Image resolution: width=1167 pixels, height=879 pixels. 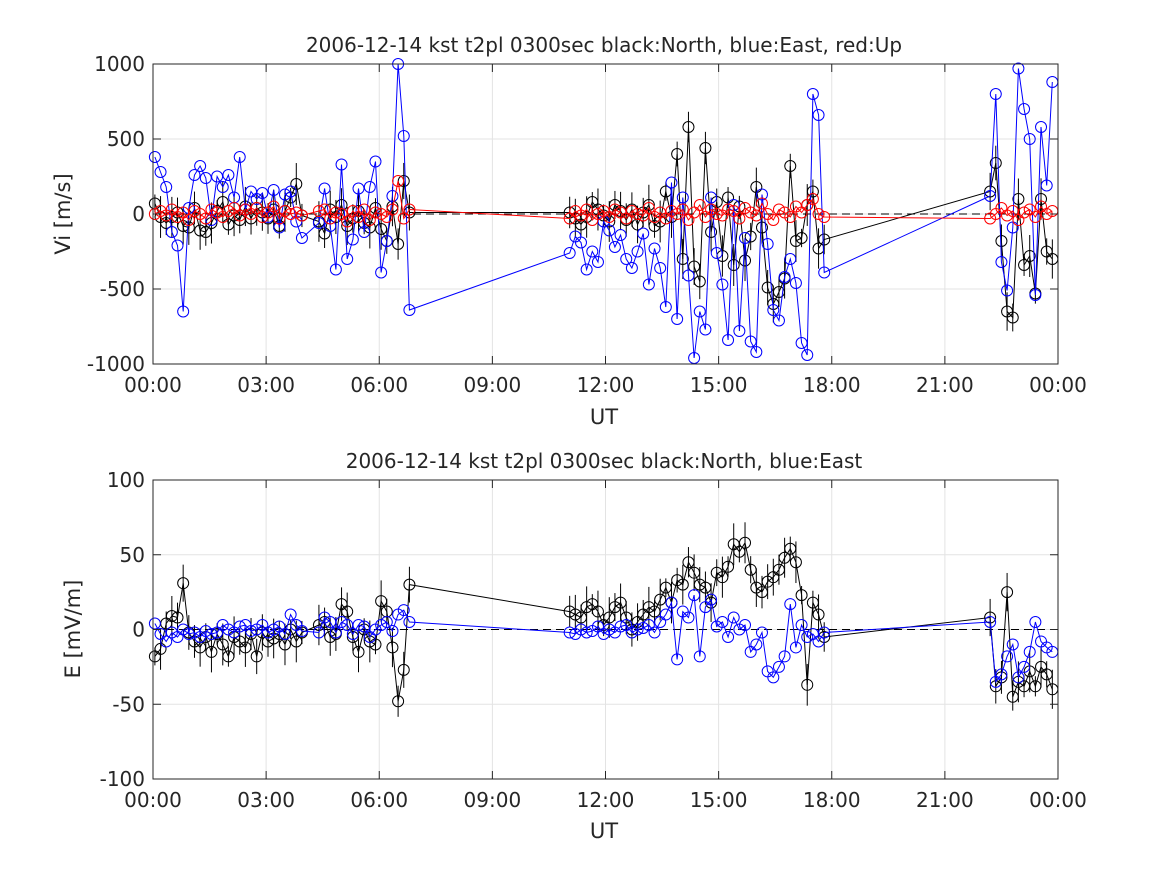 What do you see at coordinates (832, 385) in the screenshot?
I see `ion-velocity-x-tick-label: 18:00` at bounding box center [832, 385].